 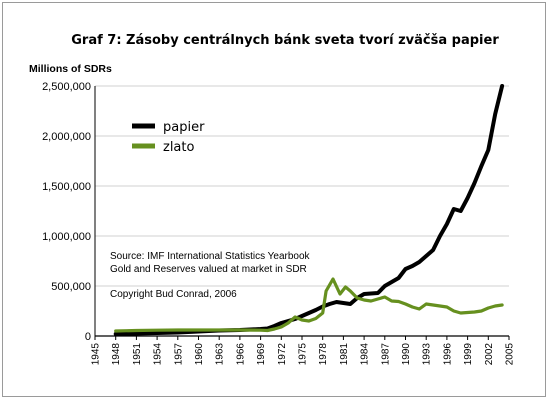 I want to click on x-tick-label: 1954, so click(x=158, y=354).